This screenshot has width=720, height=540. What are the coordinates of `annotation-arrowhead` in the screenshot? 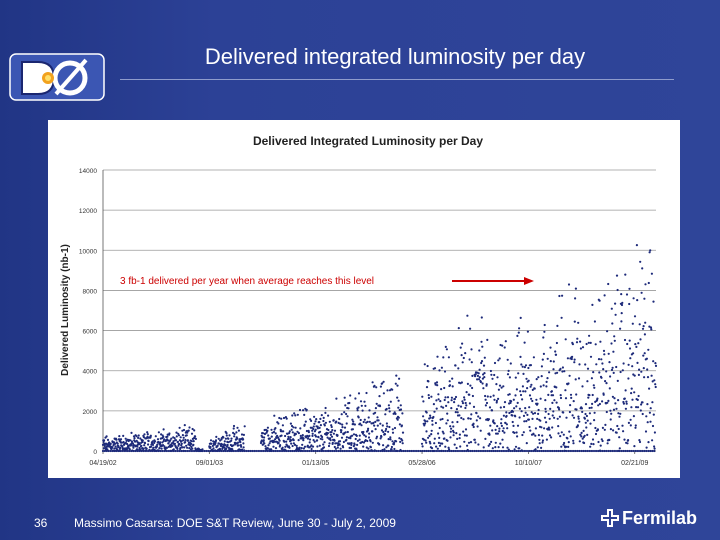 It's located at (529, 281).